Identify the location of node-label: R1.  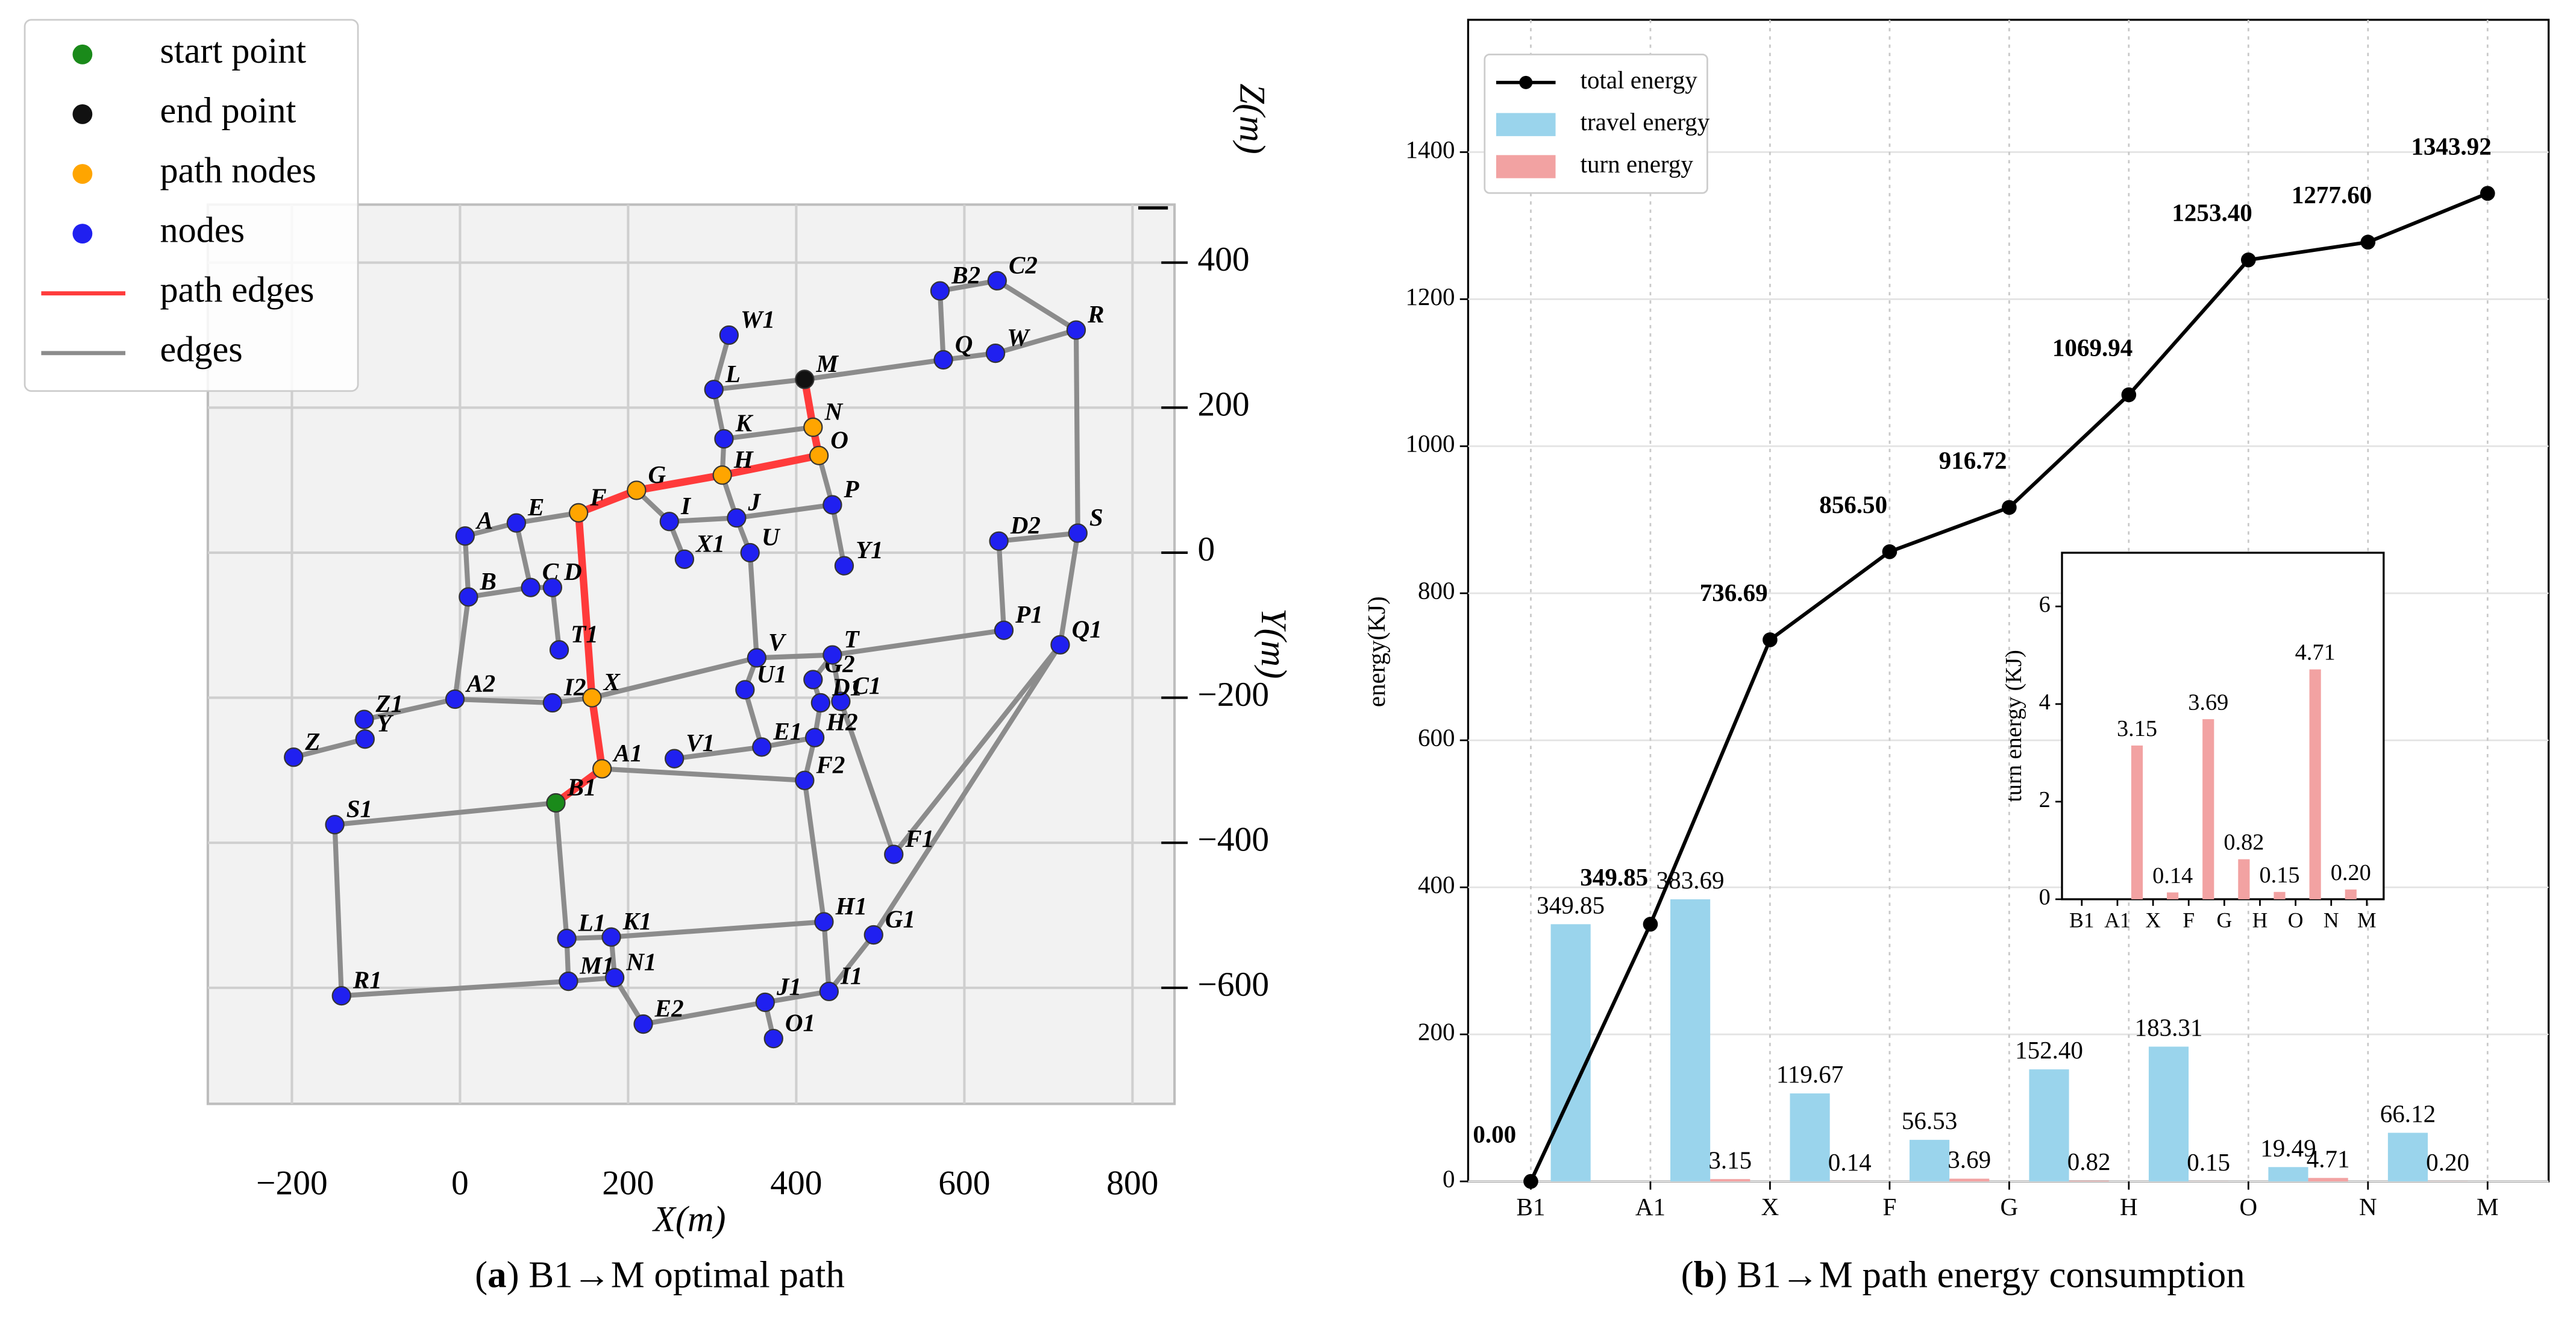
(367, 980).